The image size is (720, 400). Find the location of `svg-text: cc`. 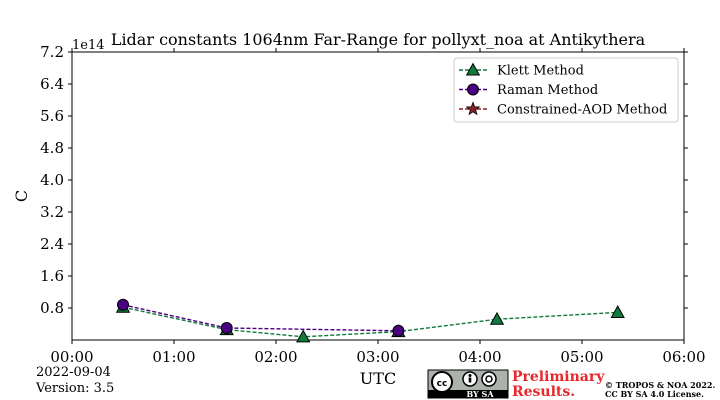

svg-text: cc is located at coordinates (442, 384).